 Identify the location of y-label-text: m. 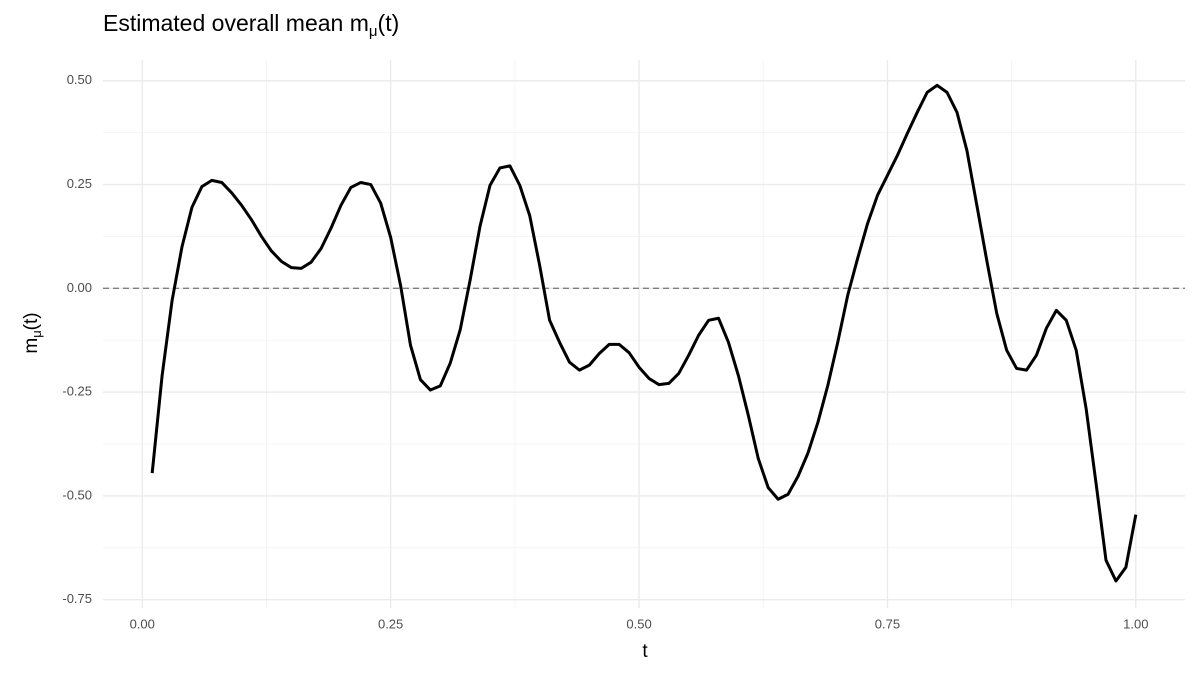
(31, 346).